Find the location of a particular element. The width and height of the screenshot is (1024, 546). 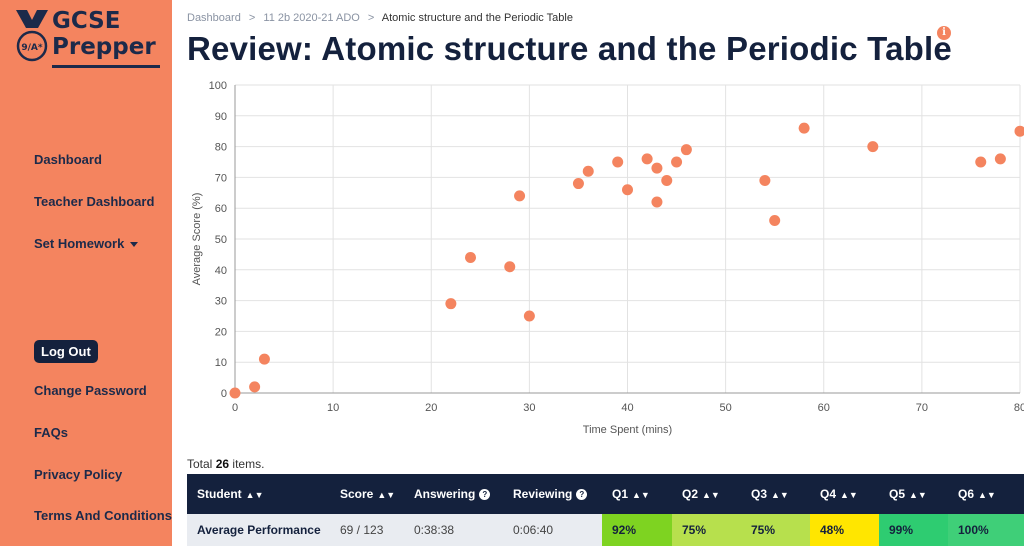

logo-line2: Prepper is located at coordinates (104, 47).